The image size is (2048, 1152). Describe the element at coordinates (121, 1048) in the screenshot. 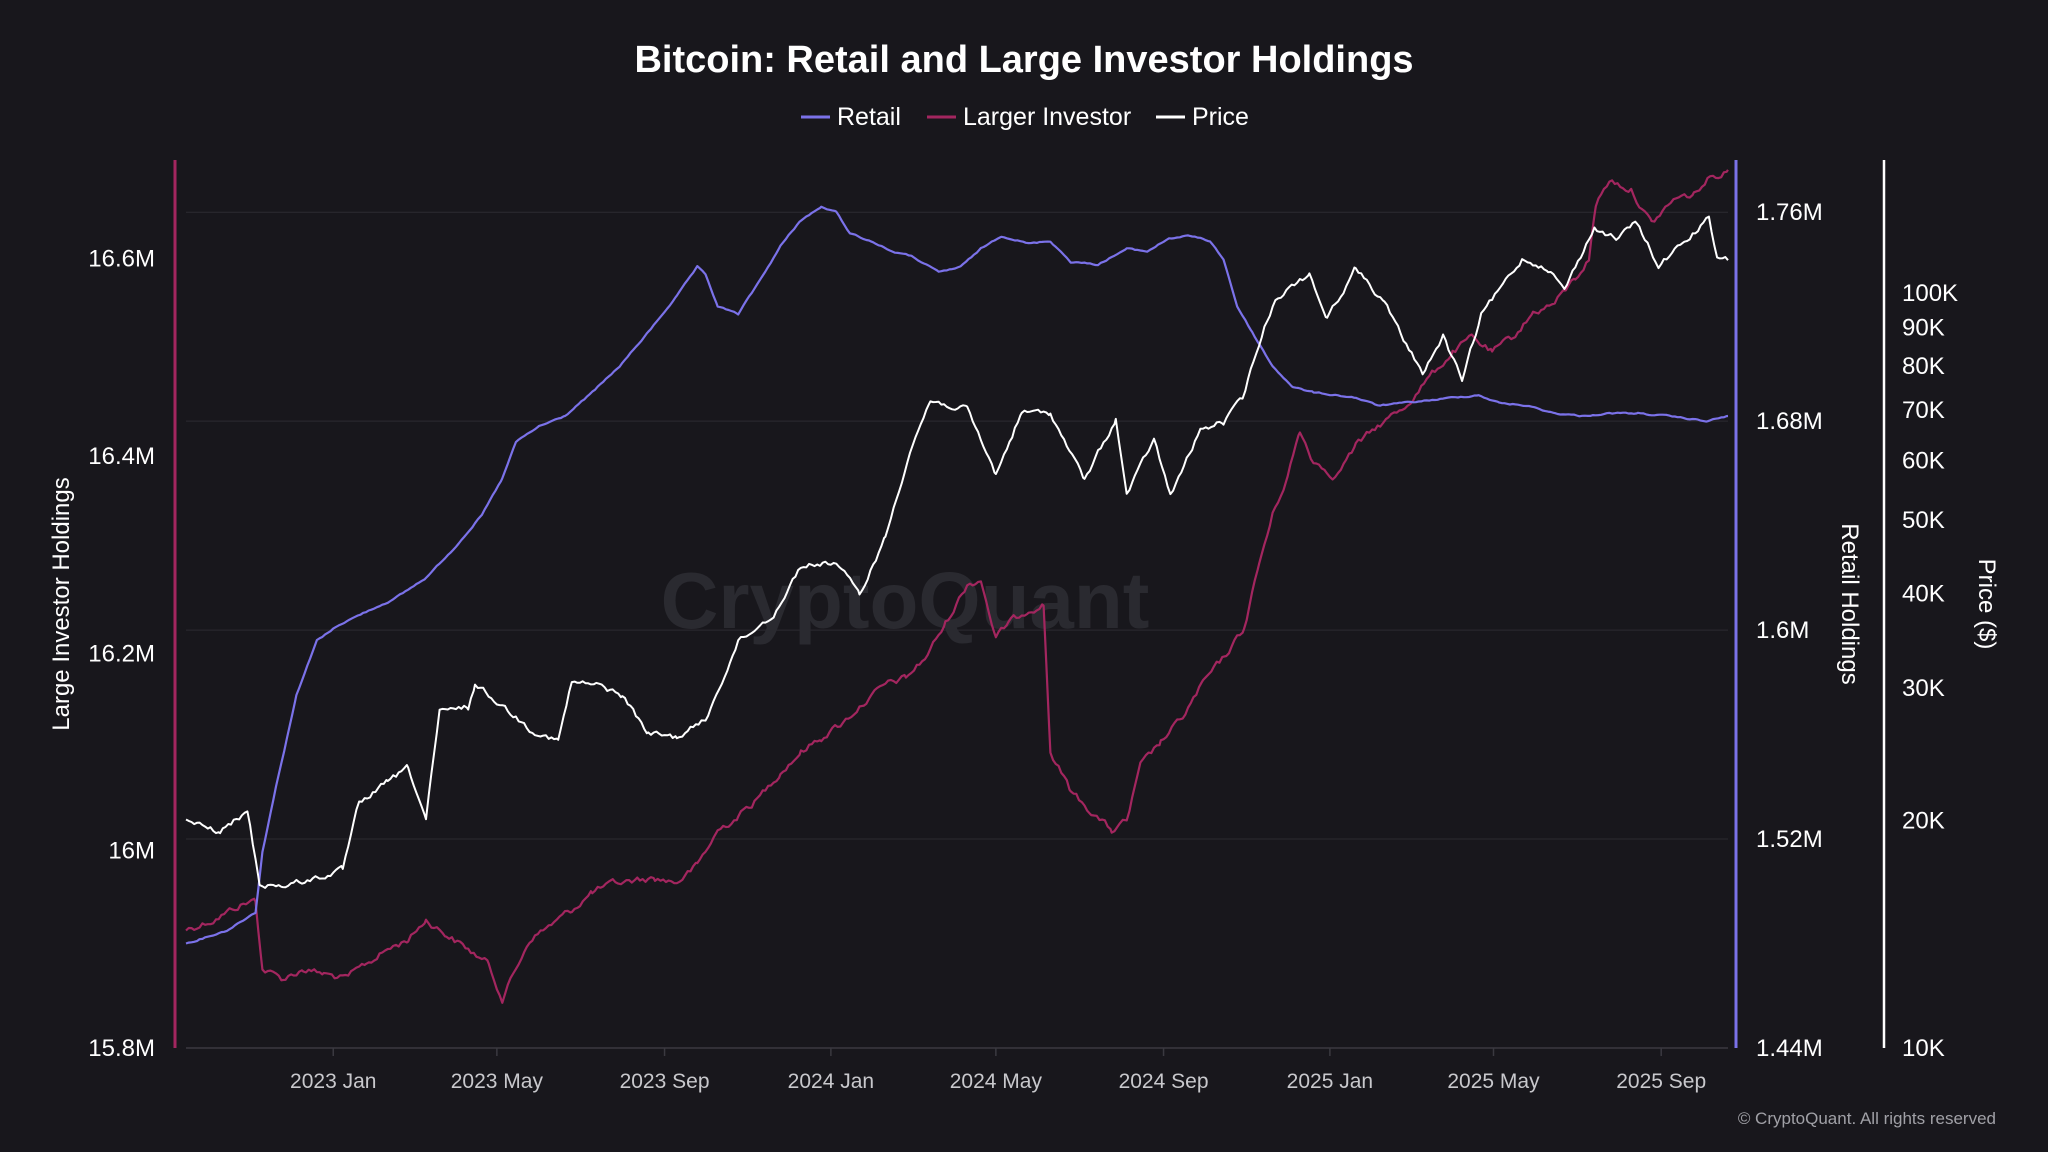

I see `left-tick-label: 15.8M` at that location.